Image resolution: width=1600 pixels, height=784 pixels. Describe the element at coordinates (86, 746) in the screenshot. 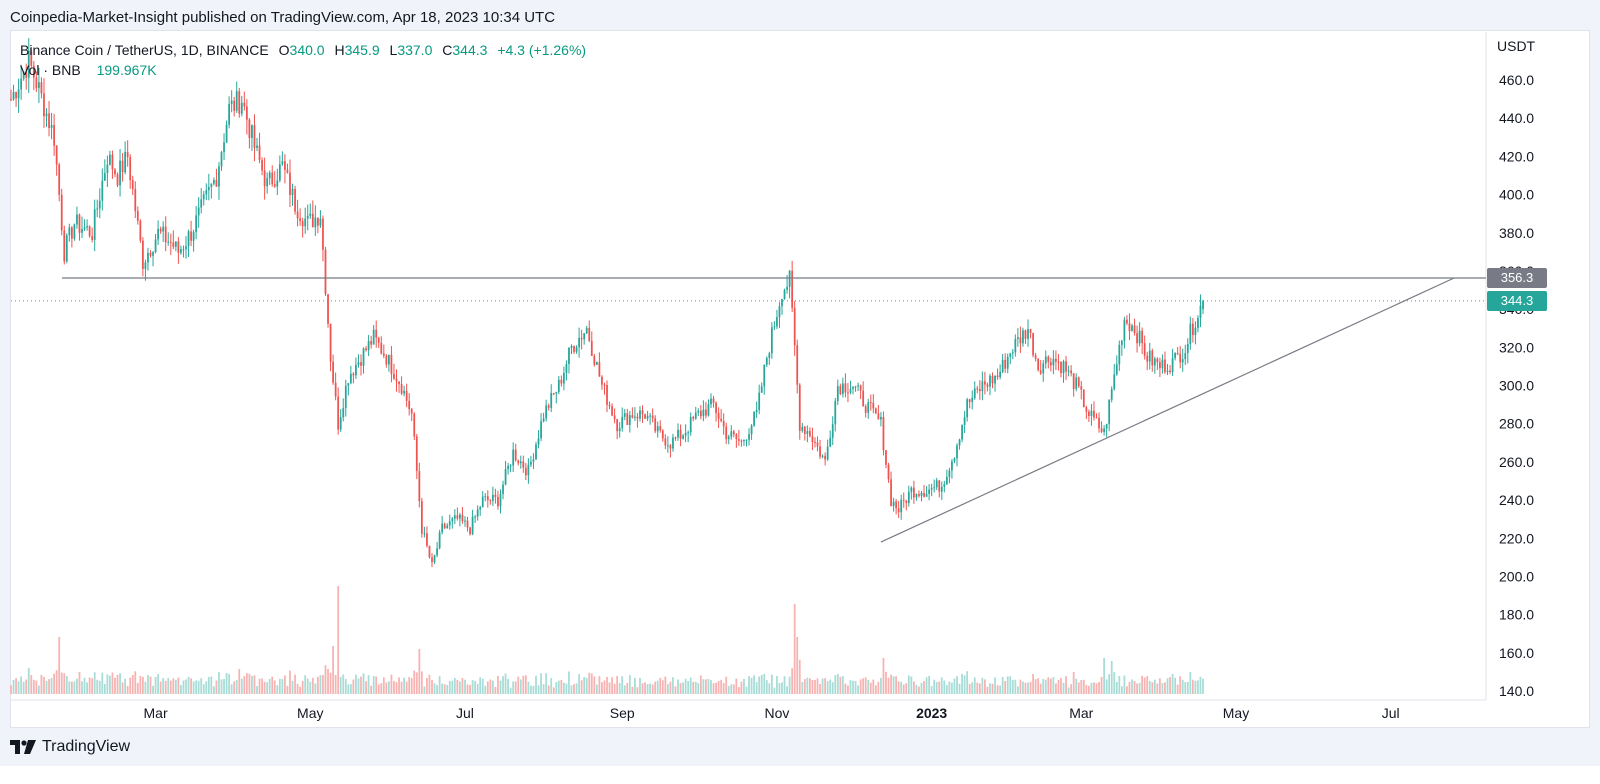

I see `tradingview-brand: TradingView` at that location.